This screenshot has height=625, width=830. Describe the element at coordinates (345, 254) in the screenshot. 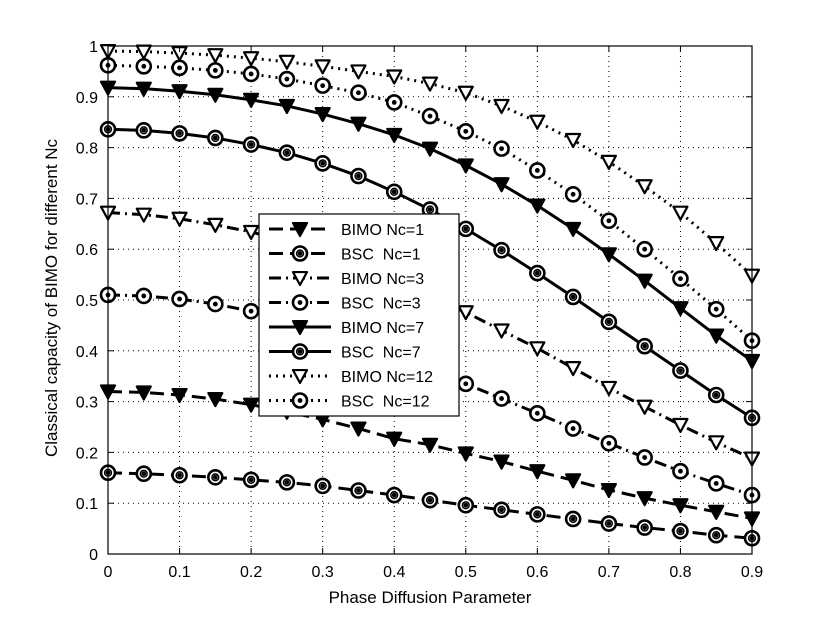

I see `legend-item: BSC Nc=1` at that location.